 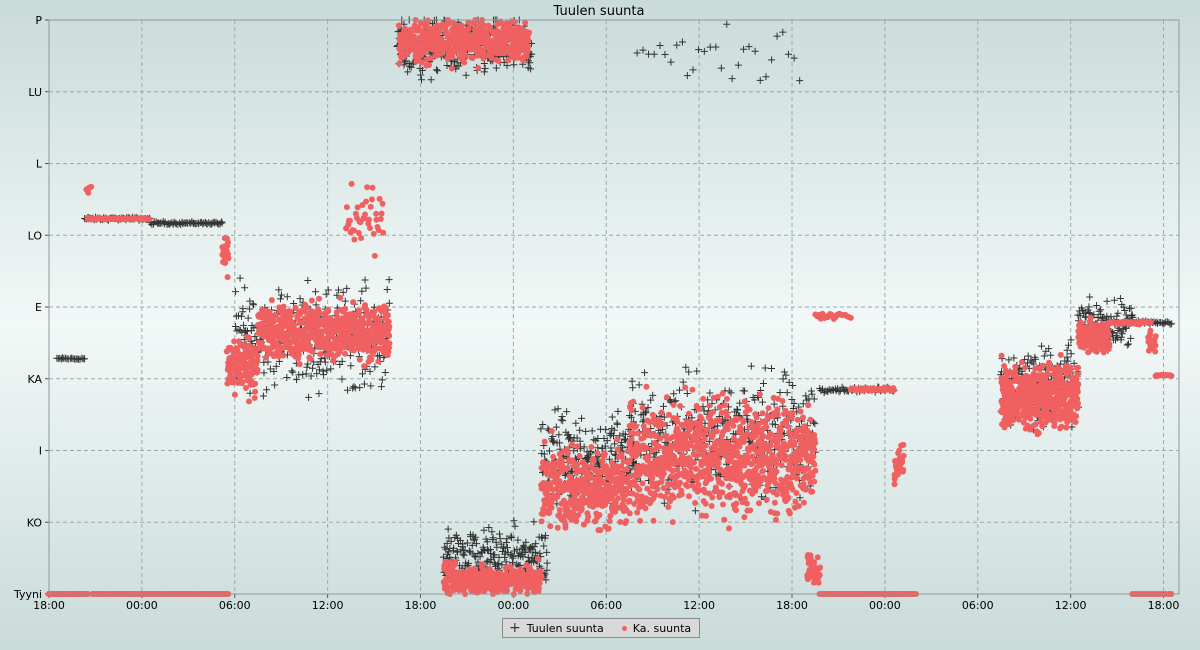 What do you see at coordinates (599, 11) in the screenshot?
I see `chart-title: Tuulen suunta` at bounding box center [599, 11].